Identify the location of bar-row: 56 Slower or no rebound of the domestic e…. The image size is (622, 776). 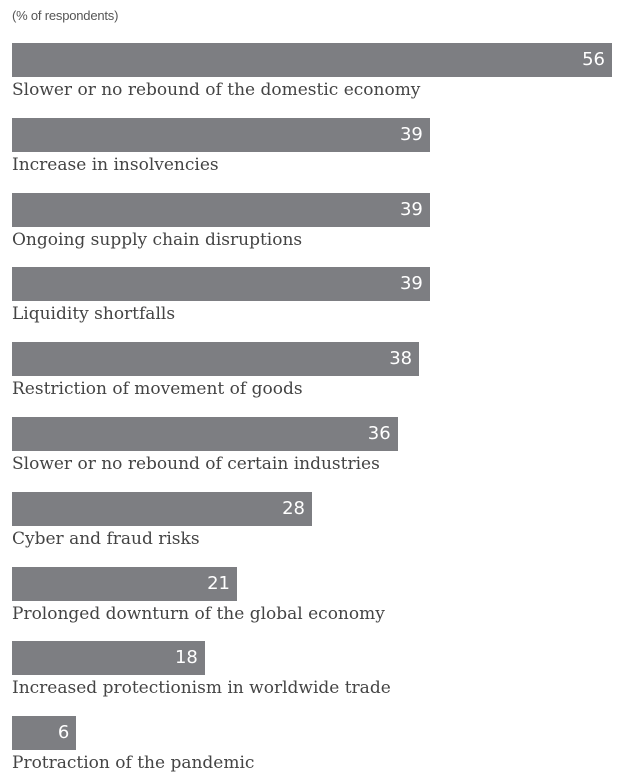
(312, 73).